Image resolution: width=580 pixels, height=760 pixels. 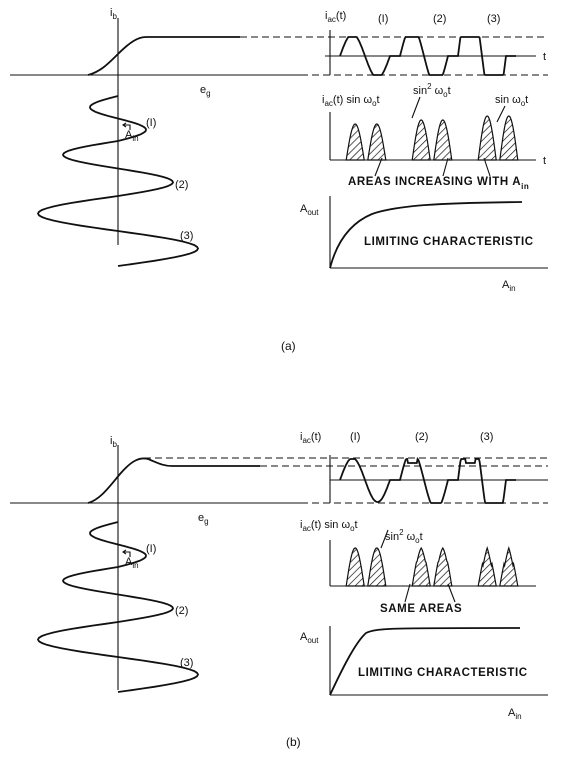 I want to click on limiting-characteristic-b: Aout LIMITING CHARACTERISTIC Ain, so click(x=424, y=673).